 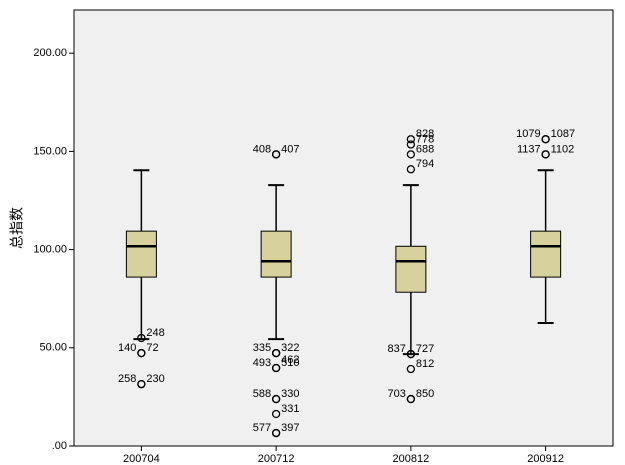 What do you see at coordinates (563, 134) in the screenshot?
I see `outlier-label: 1087` at bounding box center [563, 134].